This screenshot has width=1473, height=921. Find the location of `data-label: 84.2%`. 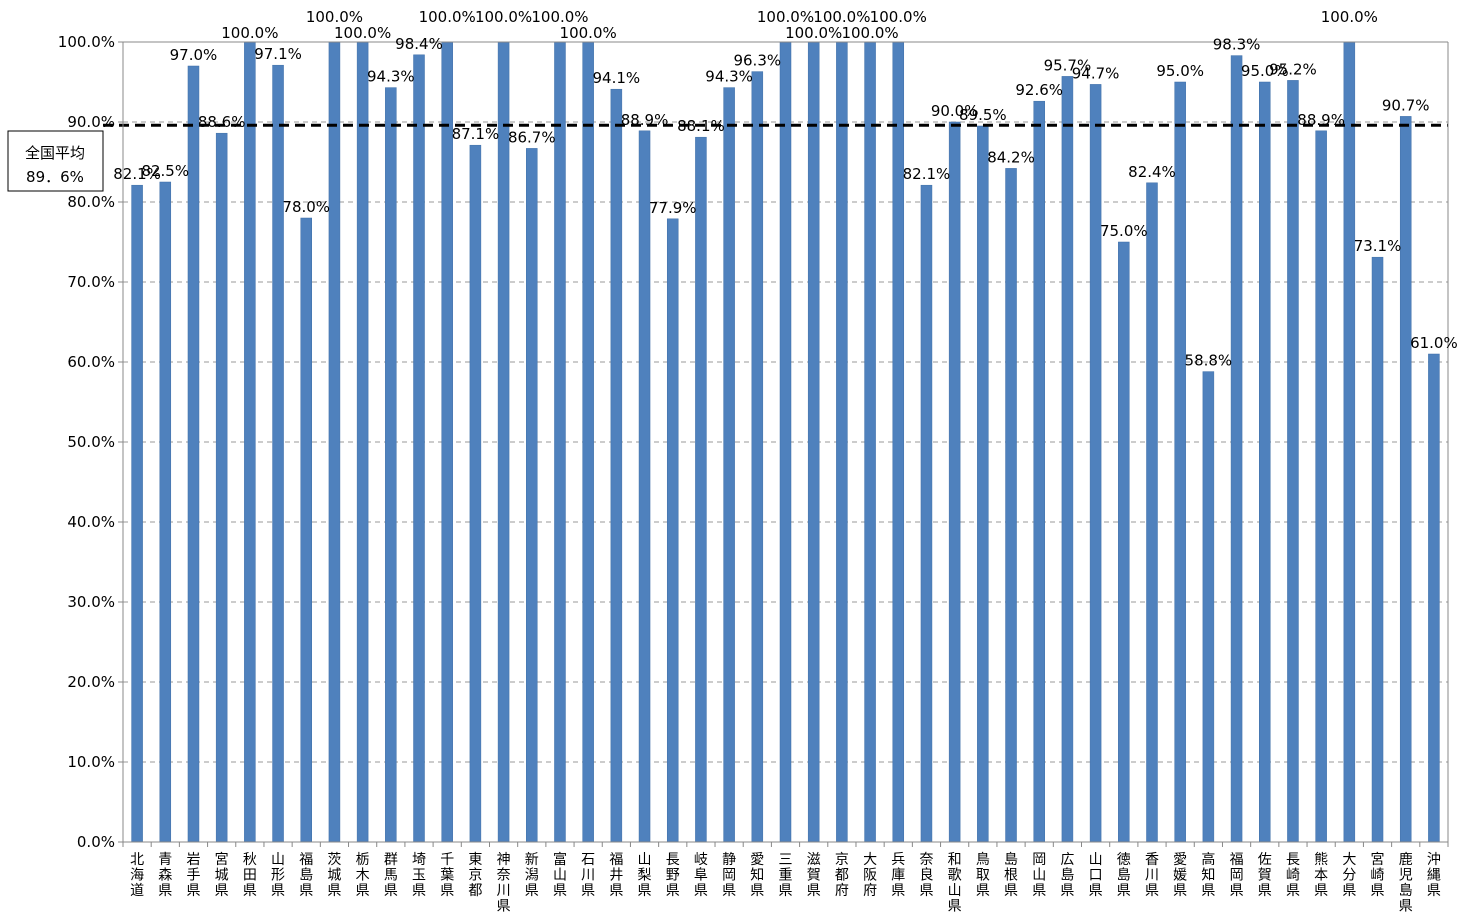

data-label: 84.2% is located at coordinates (1011, 157).